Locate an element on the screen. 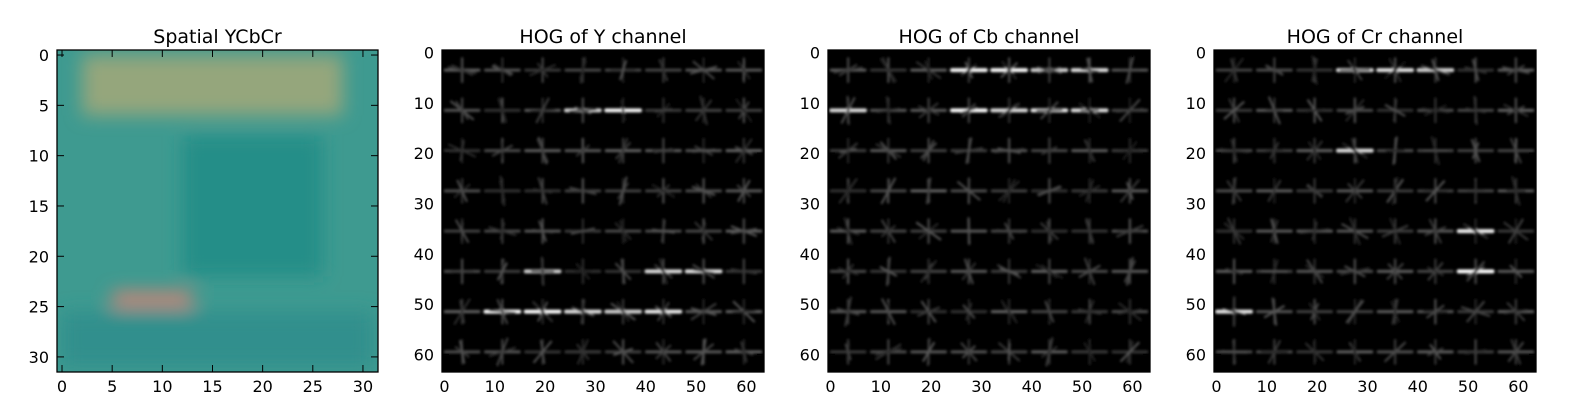 This screenshot has height=418, width=1576. x-tick-label: 25 is located at coordinates (313, 386).